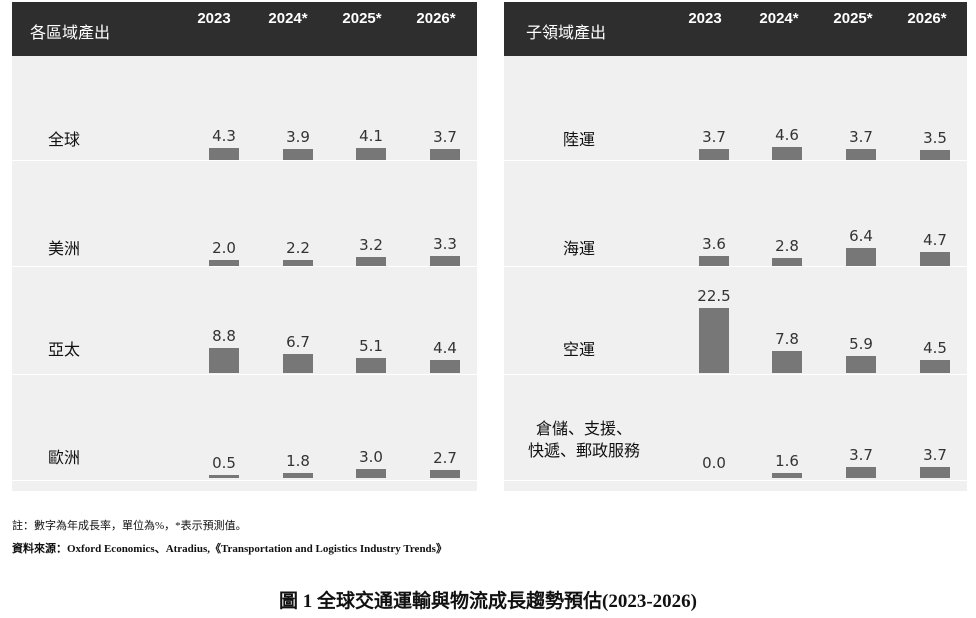  I want to click on panel-title: 各區域產出, so click(70, 32).